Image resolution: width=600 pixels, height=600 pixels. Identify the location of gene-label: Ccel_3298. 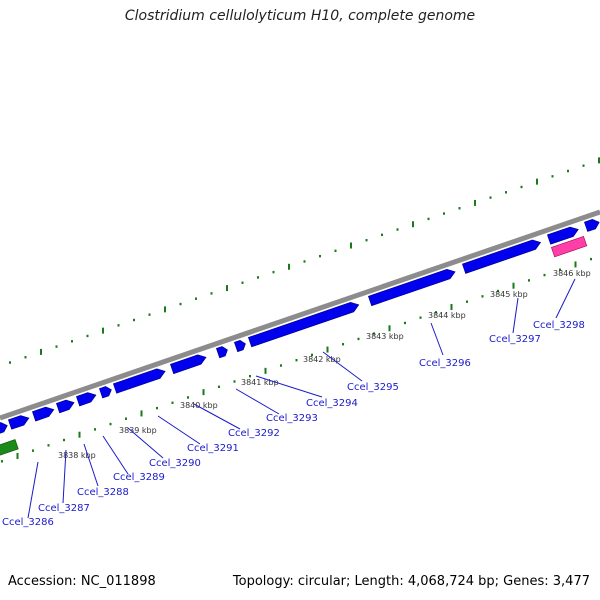
(559, 325).